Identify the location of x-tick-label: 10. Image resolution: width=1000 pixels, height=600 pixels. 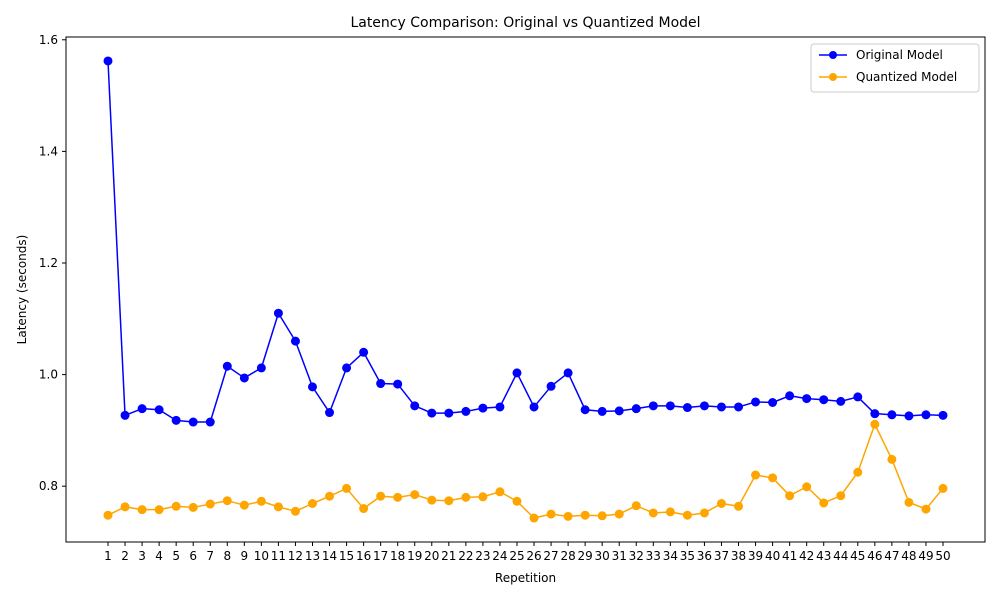
(261, 556).